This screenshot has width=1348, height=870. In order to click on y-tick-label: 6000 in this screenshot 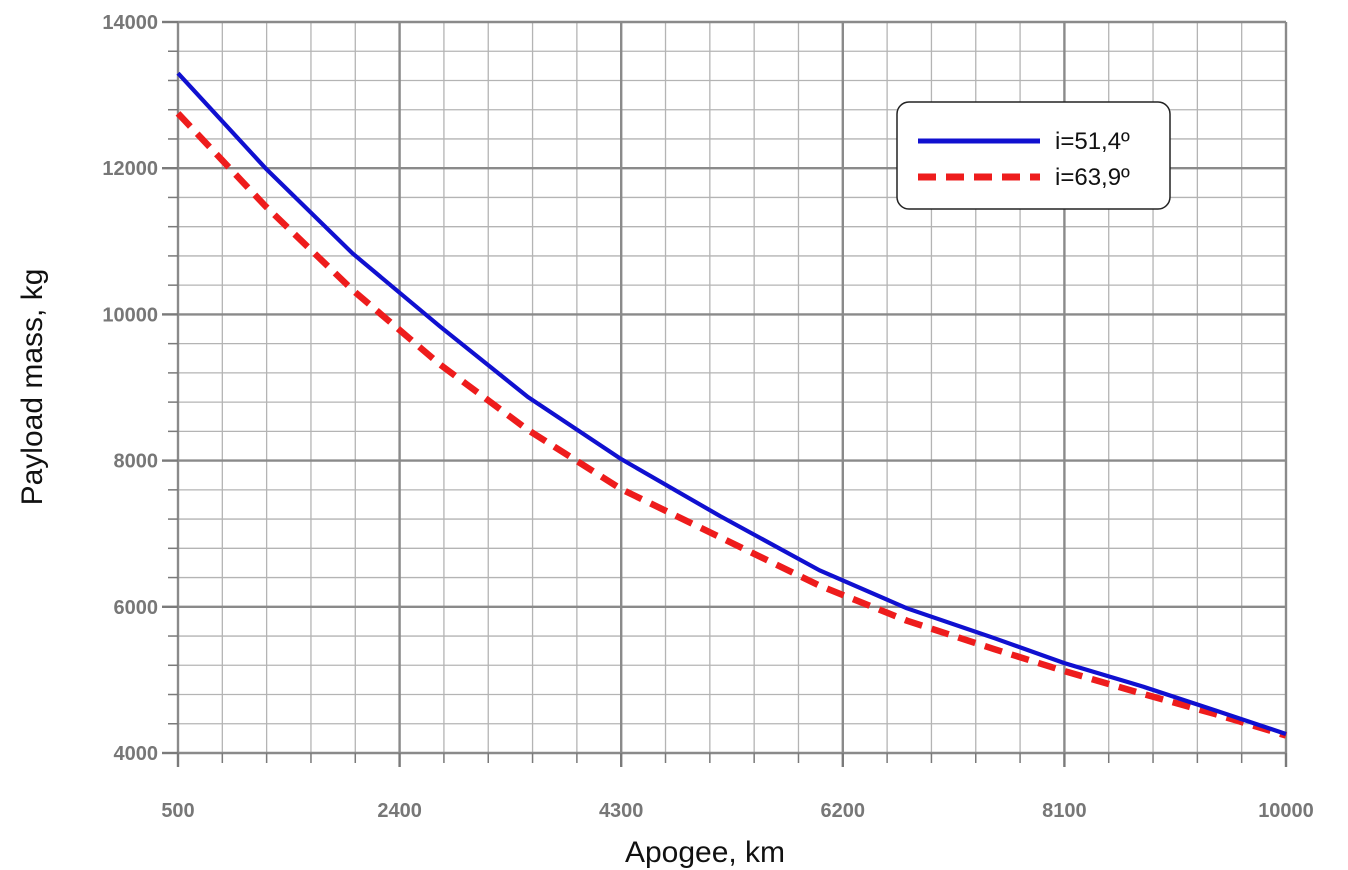, I will do `click(136, 608)`.